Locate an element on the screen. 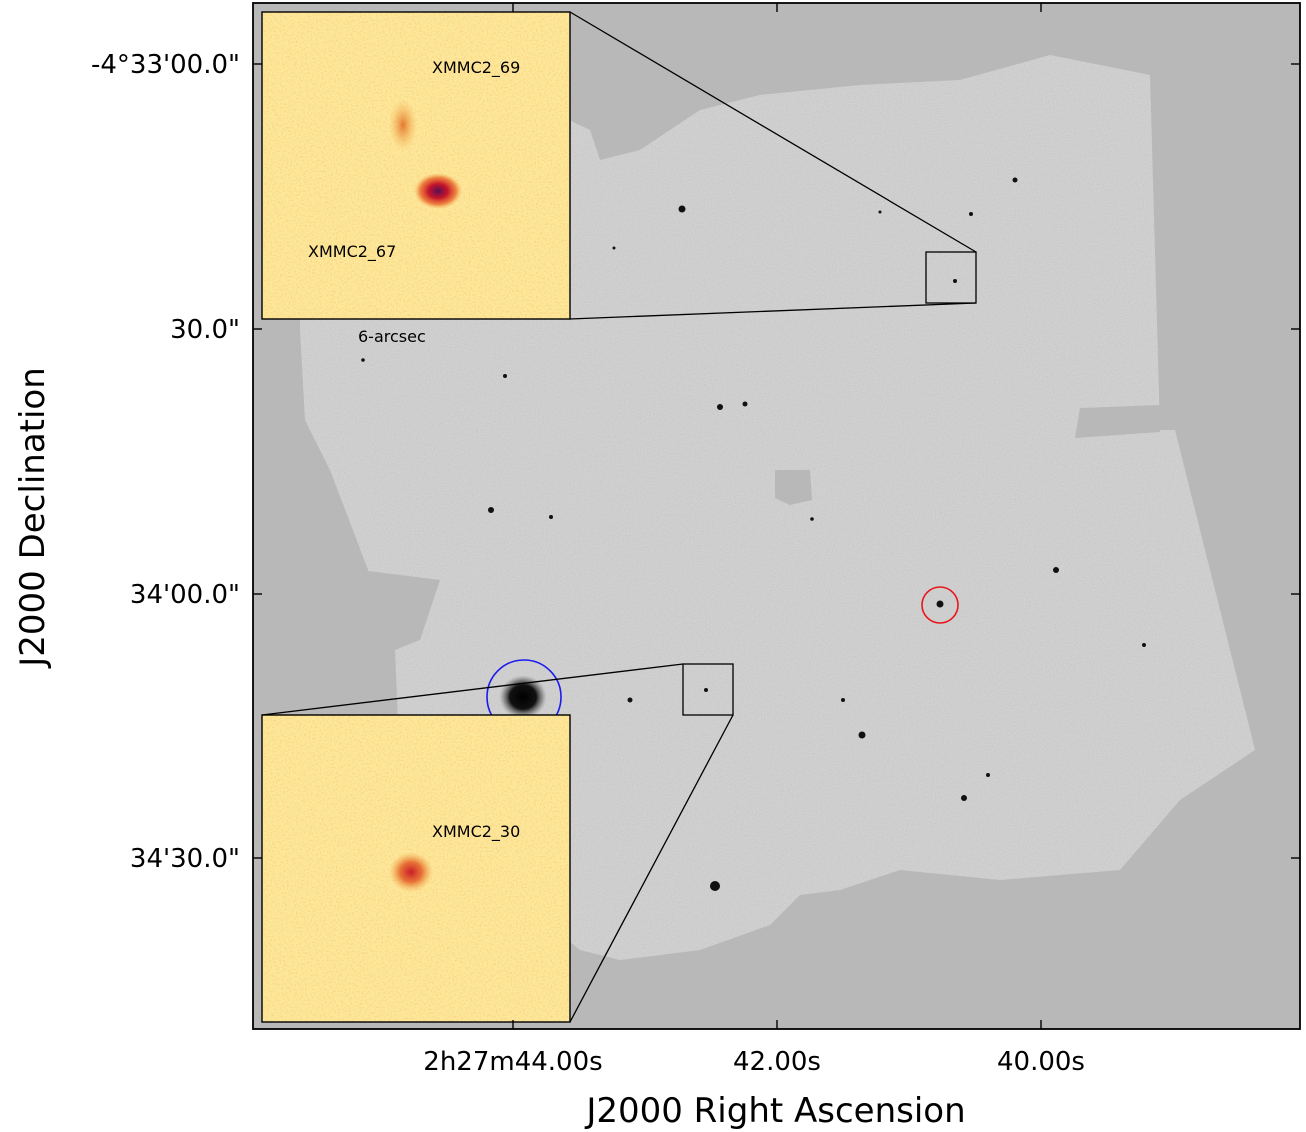 The width and height of the screenshot is (1306, 1132). red-circle-marker is located at coordinates (940, 605).